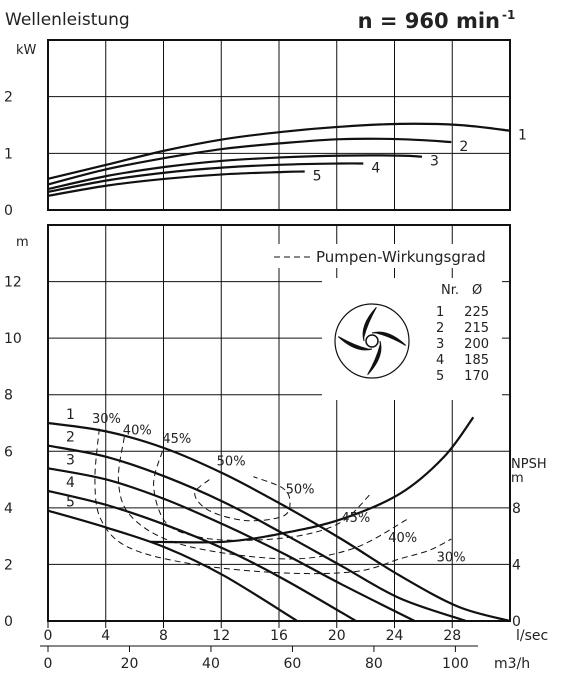 Image resolution: width=563 pixels, height=677 pixels. Describe the element at coordinates (8, 509) in the screenshot. I see `head-y-tick: 4` at that location.